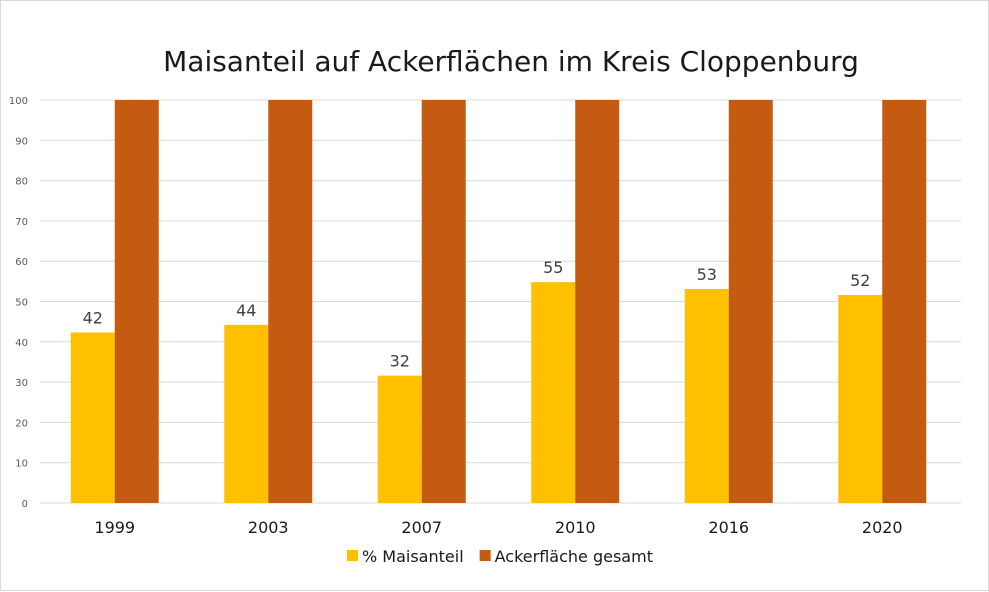 The height and width of the screenshot is (592, 989). Describe the element at coordinates (553, 267) in the screenshot. I see `data-label: 55` at that location.